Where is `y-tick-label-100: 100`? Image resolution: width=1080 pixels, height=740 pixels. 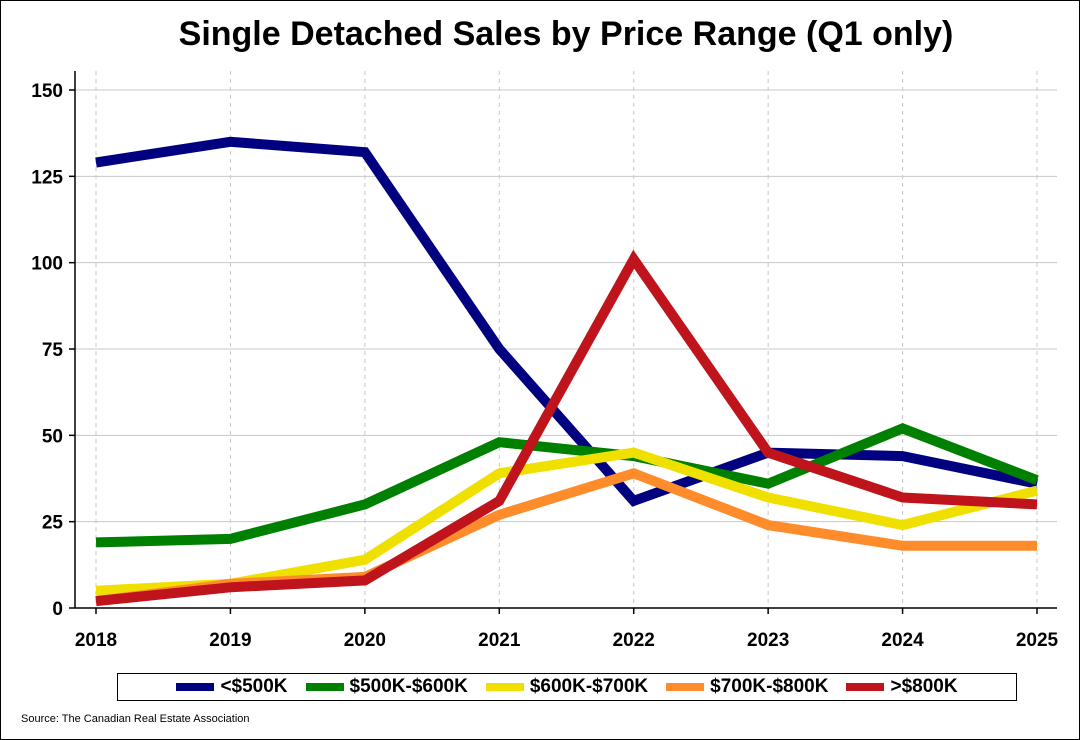
y-tick-label-100: 100 is located at coordinates (47, 264).